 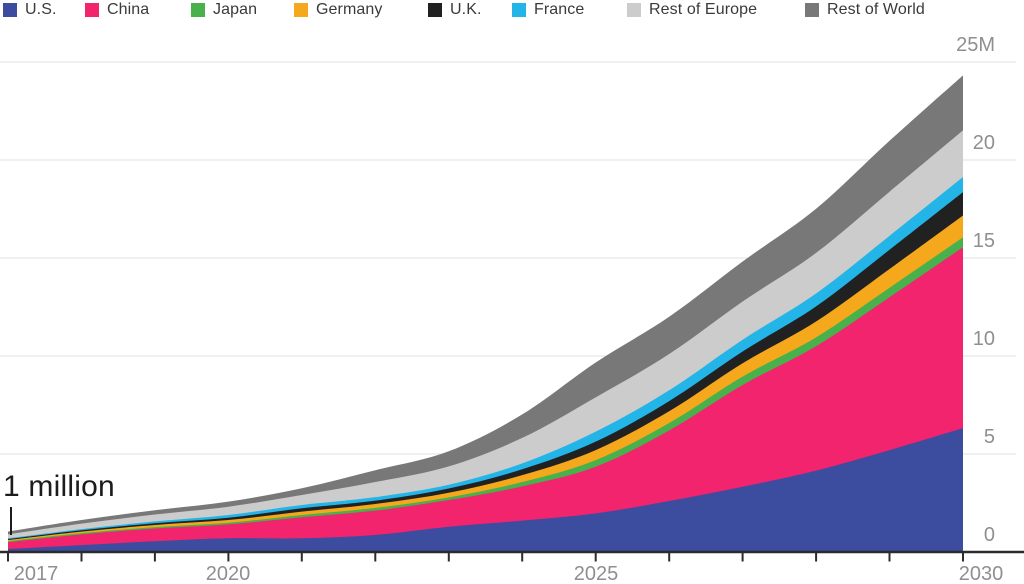 What do you see at coordinates (876, 9) in the screenshot?
I see `legend-label: Rest of World` at bounding box center [876, 9].